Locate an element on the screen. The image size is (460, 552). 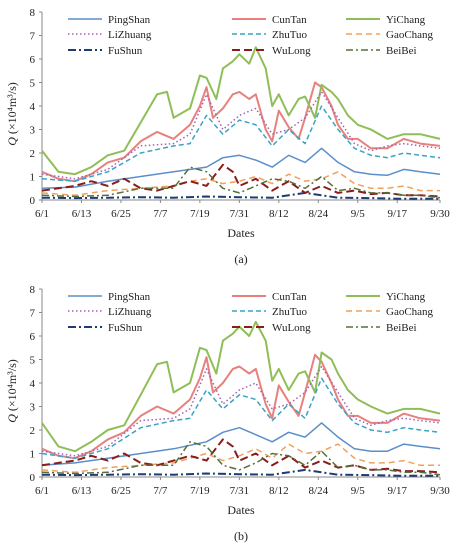
series-line-lizhuang is located at coordinates (241, 411).